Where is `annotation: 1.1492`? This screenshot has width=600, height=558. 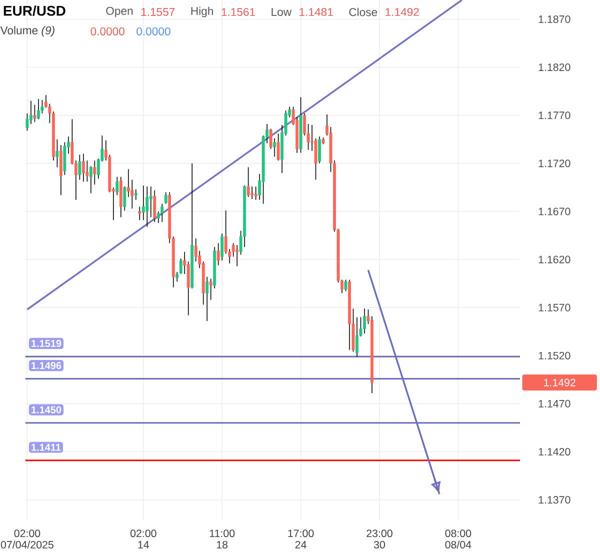 annotation: 1.1492 is located at coordinates (402, 12).